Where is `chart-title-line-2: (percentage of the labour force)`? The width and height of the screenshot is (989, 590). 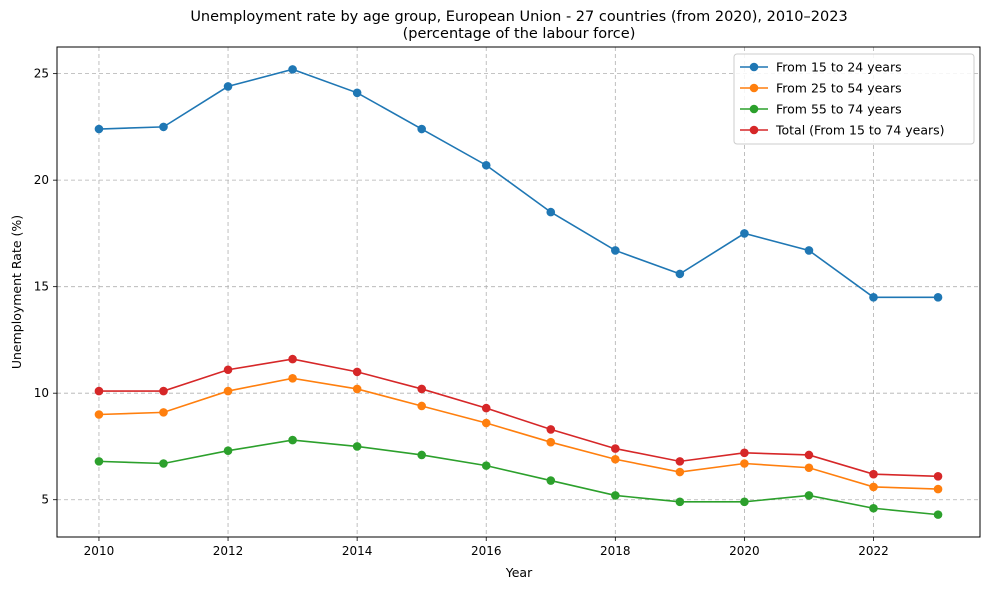
chart-title-line-2: (percentage of the labour force) is located at coordinates (519, 34).